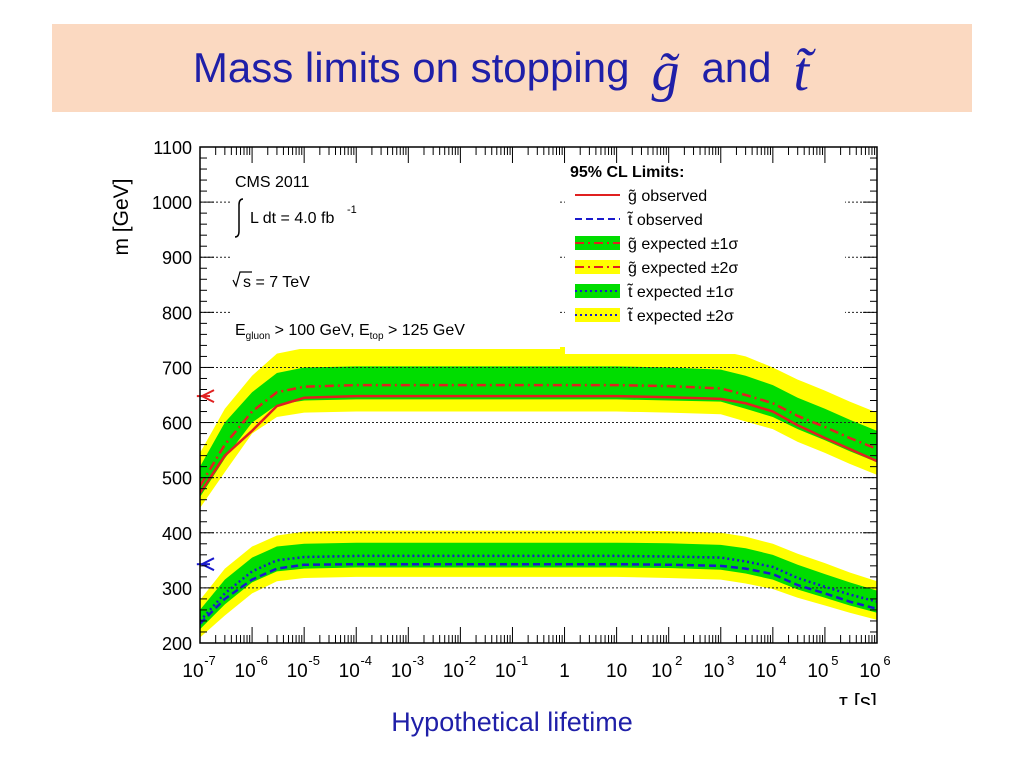  I want to click on title-banner: Mass limits on stopping g̃ and t̃, so click(512, 68).